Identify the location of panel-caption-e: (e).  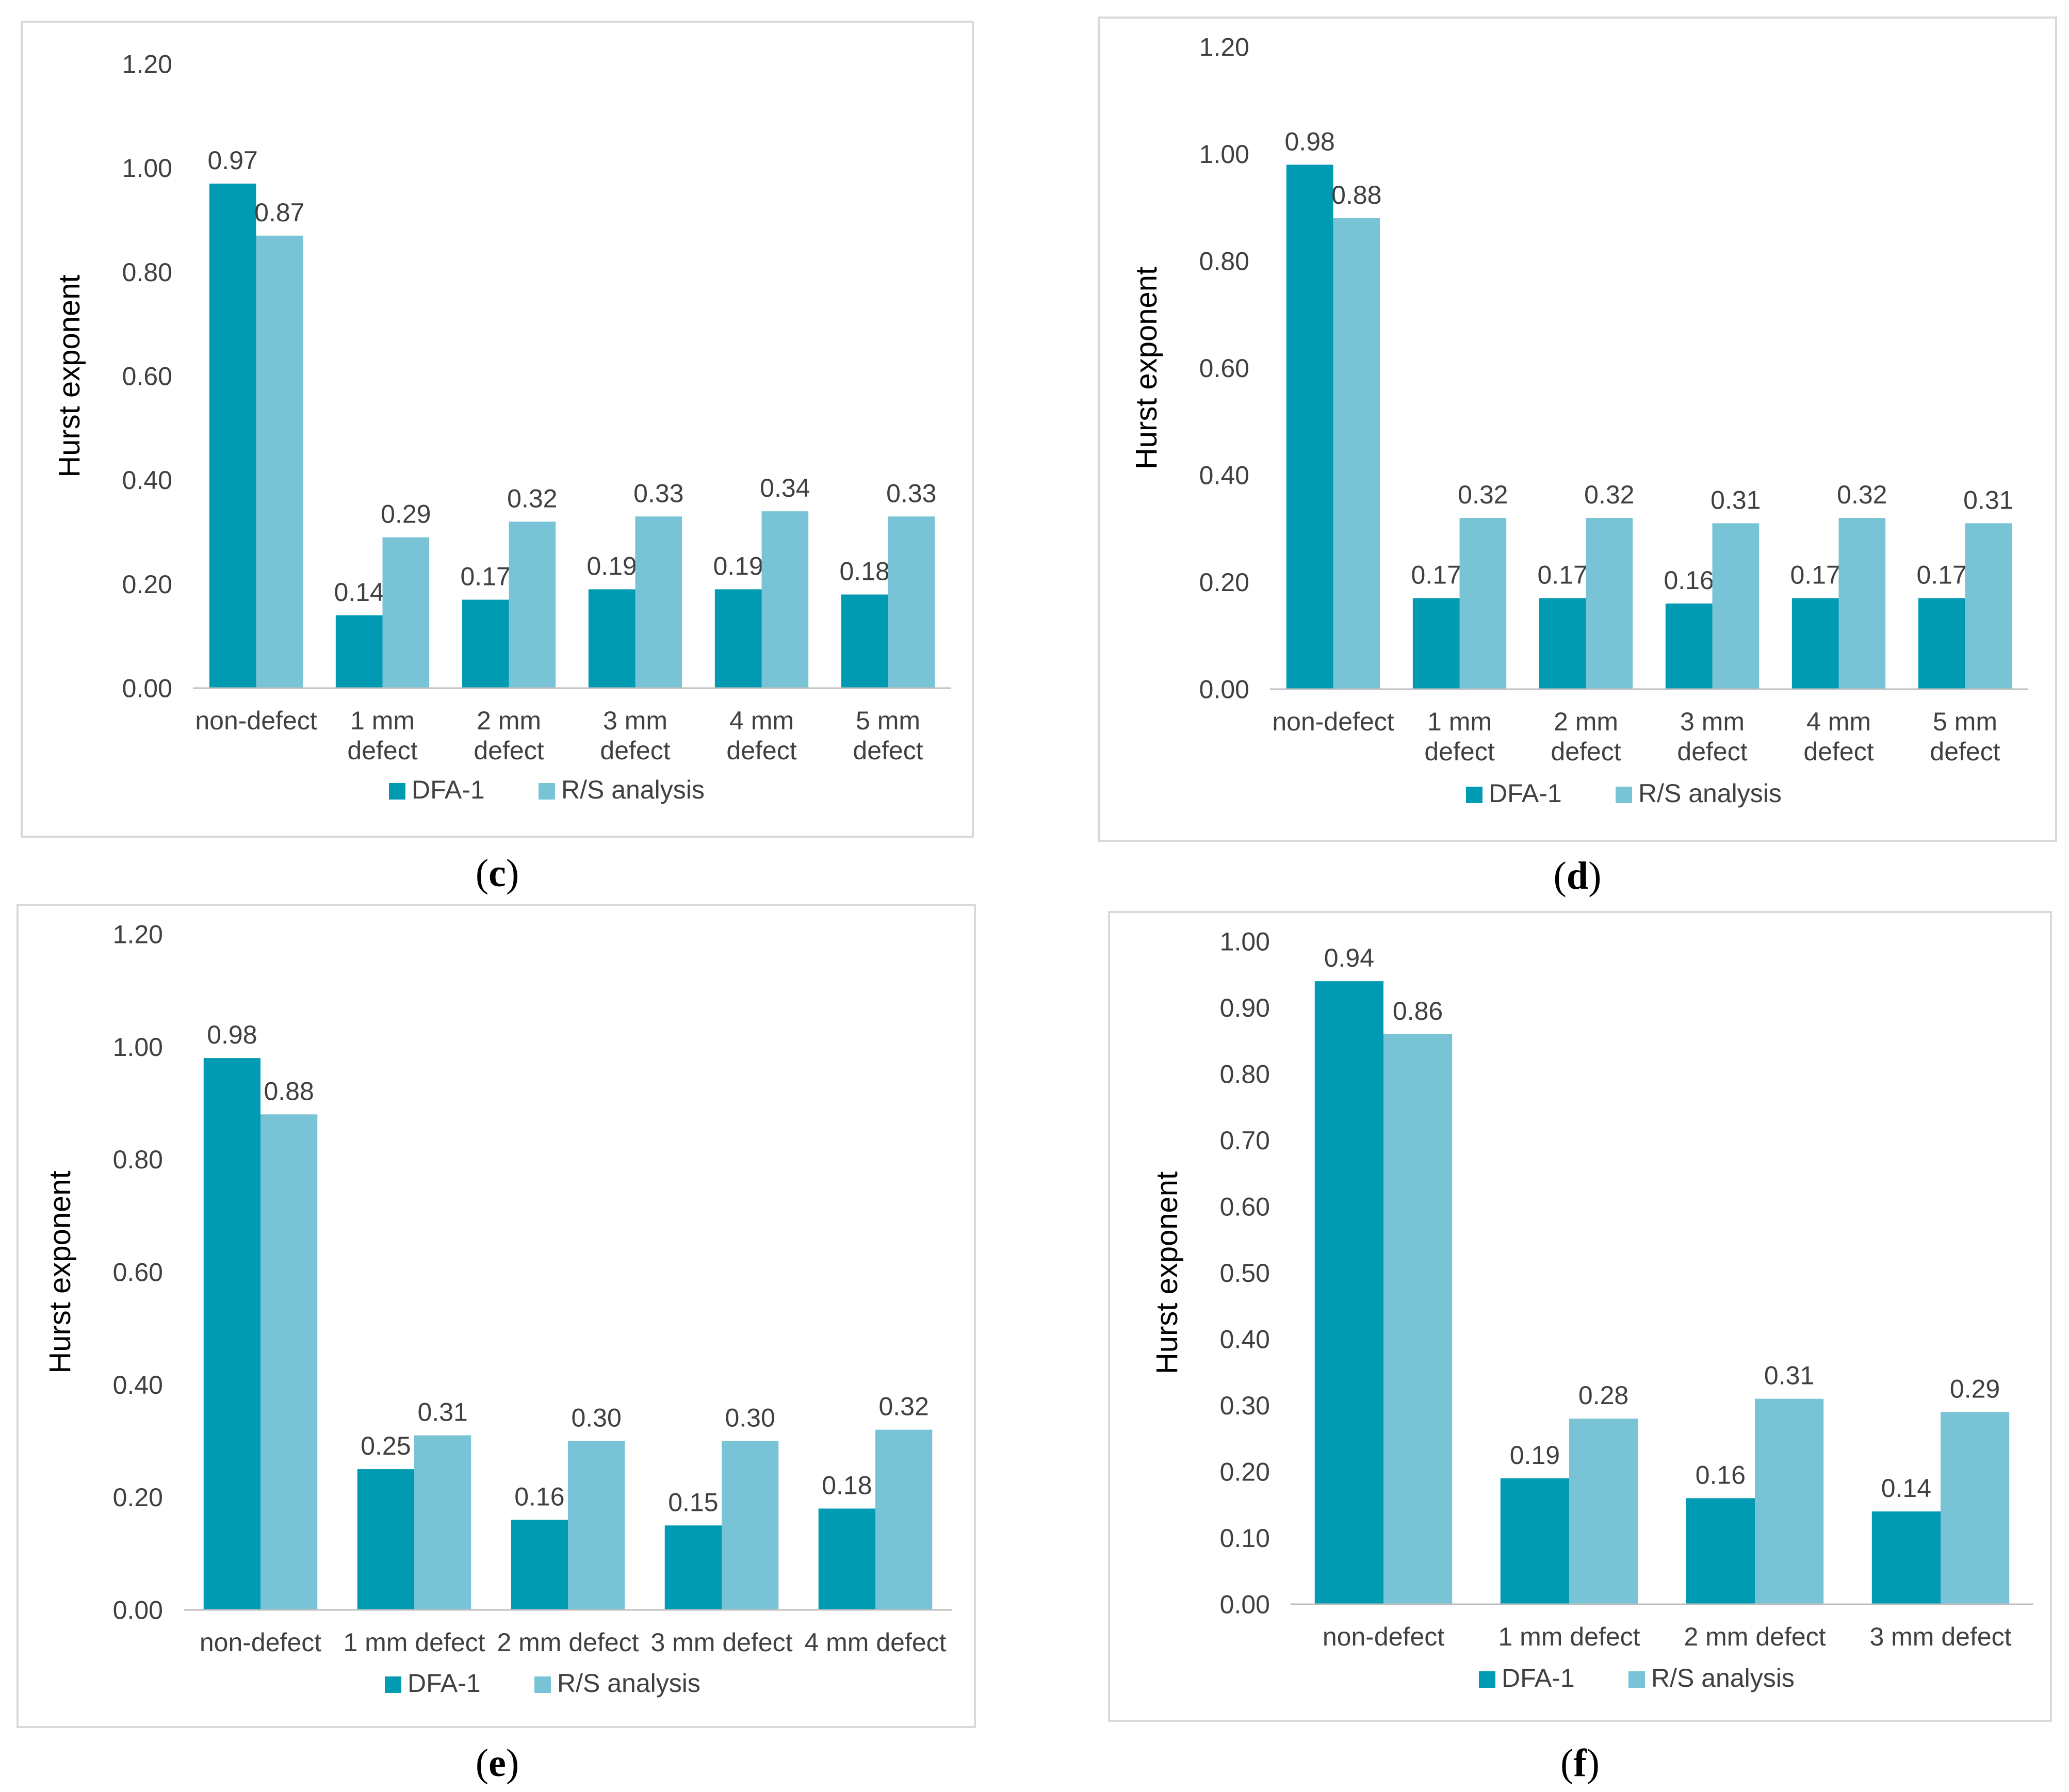
(498, 1763).